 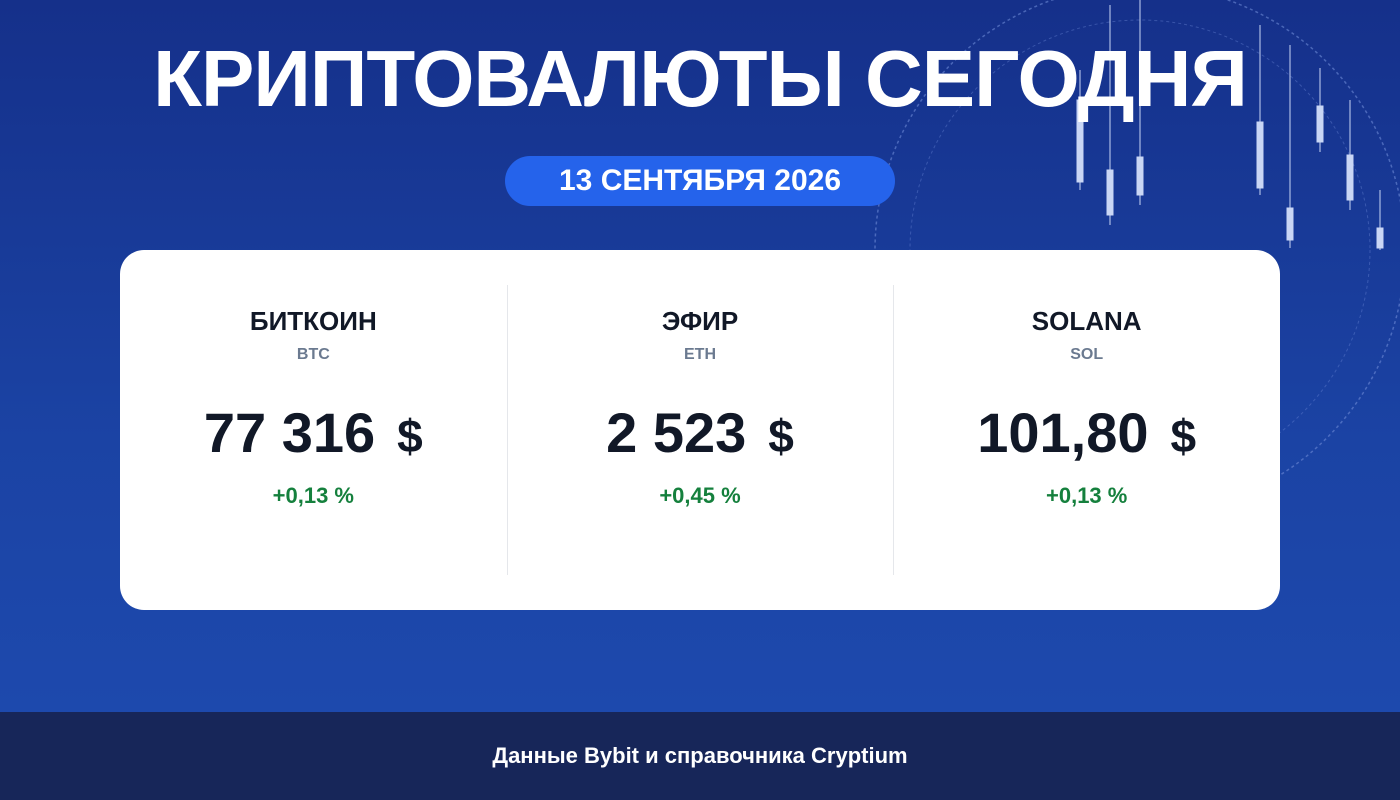 I want to click on date-badge: 13 СЕНТЯБРЯ 2026, so click(x=700, y=181).